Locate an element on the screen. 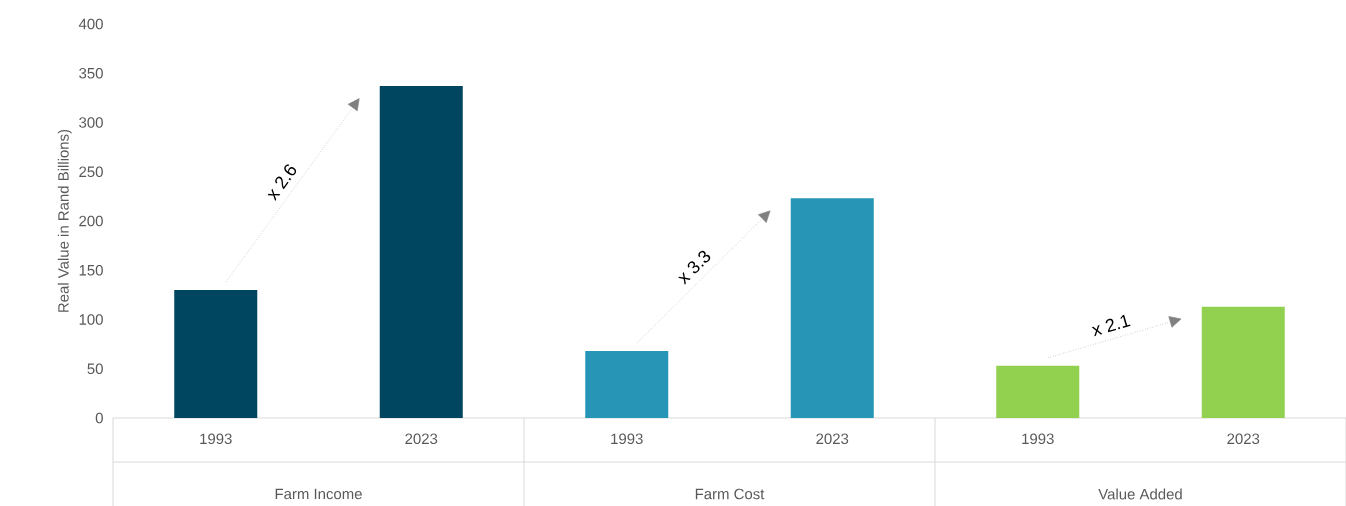 The width and height of the screenshot is (1346, 506). text: Farm Cost is located at coordinates (730, 494).